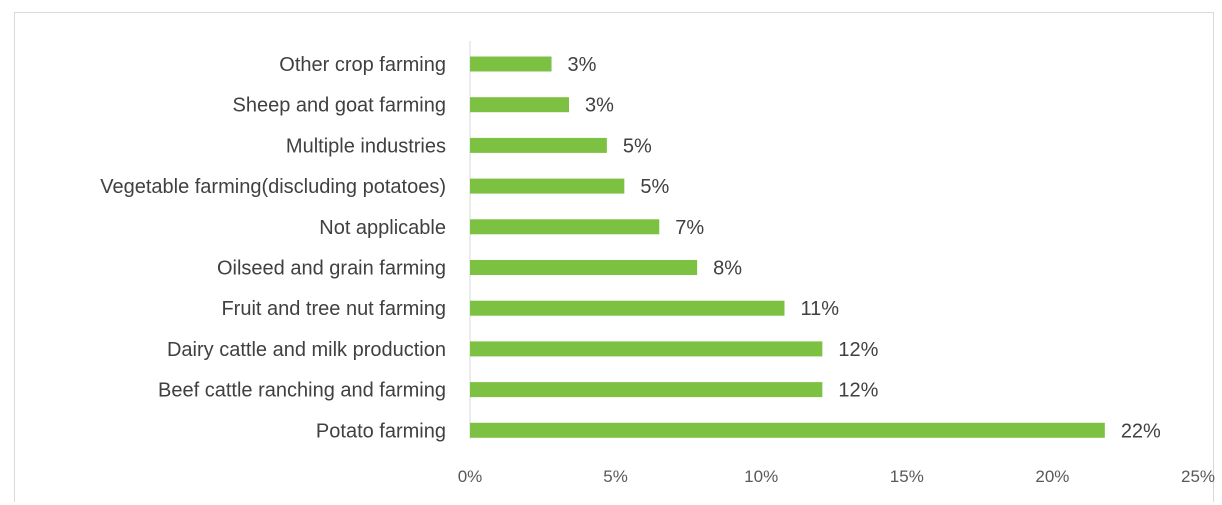  What do you see at coordinates (302, 391) in the screenshot?
I see `category-label: Beef cattle ranching and farming` at bounding box center [302, 391].